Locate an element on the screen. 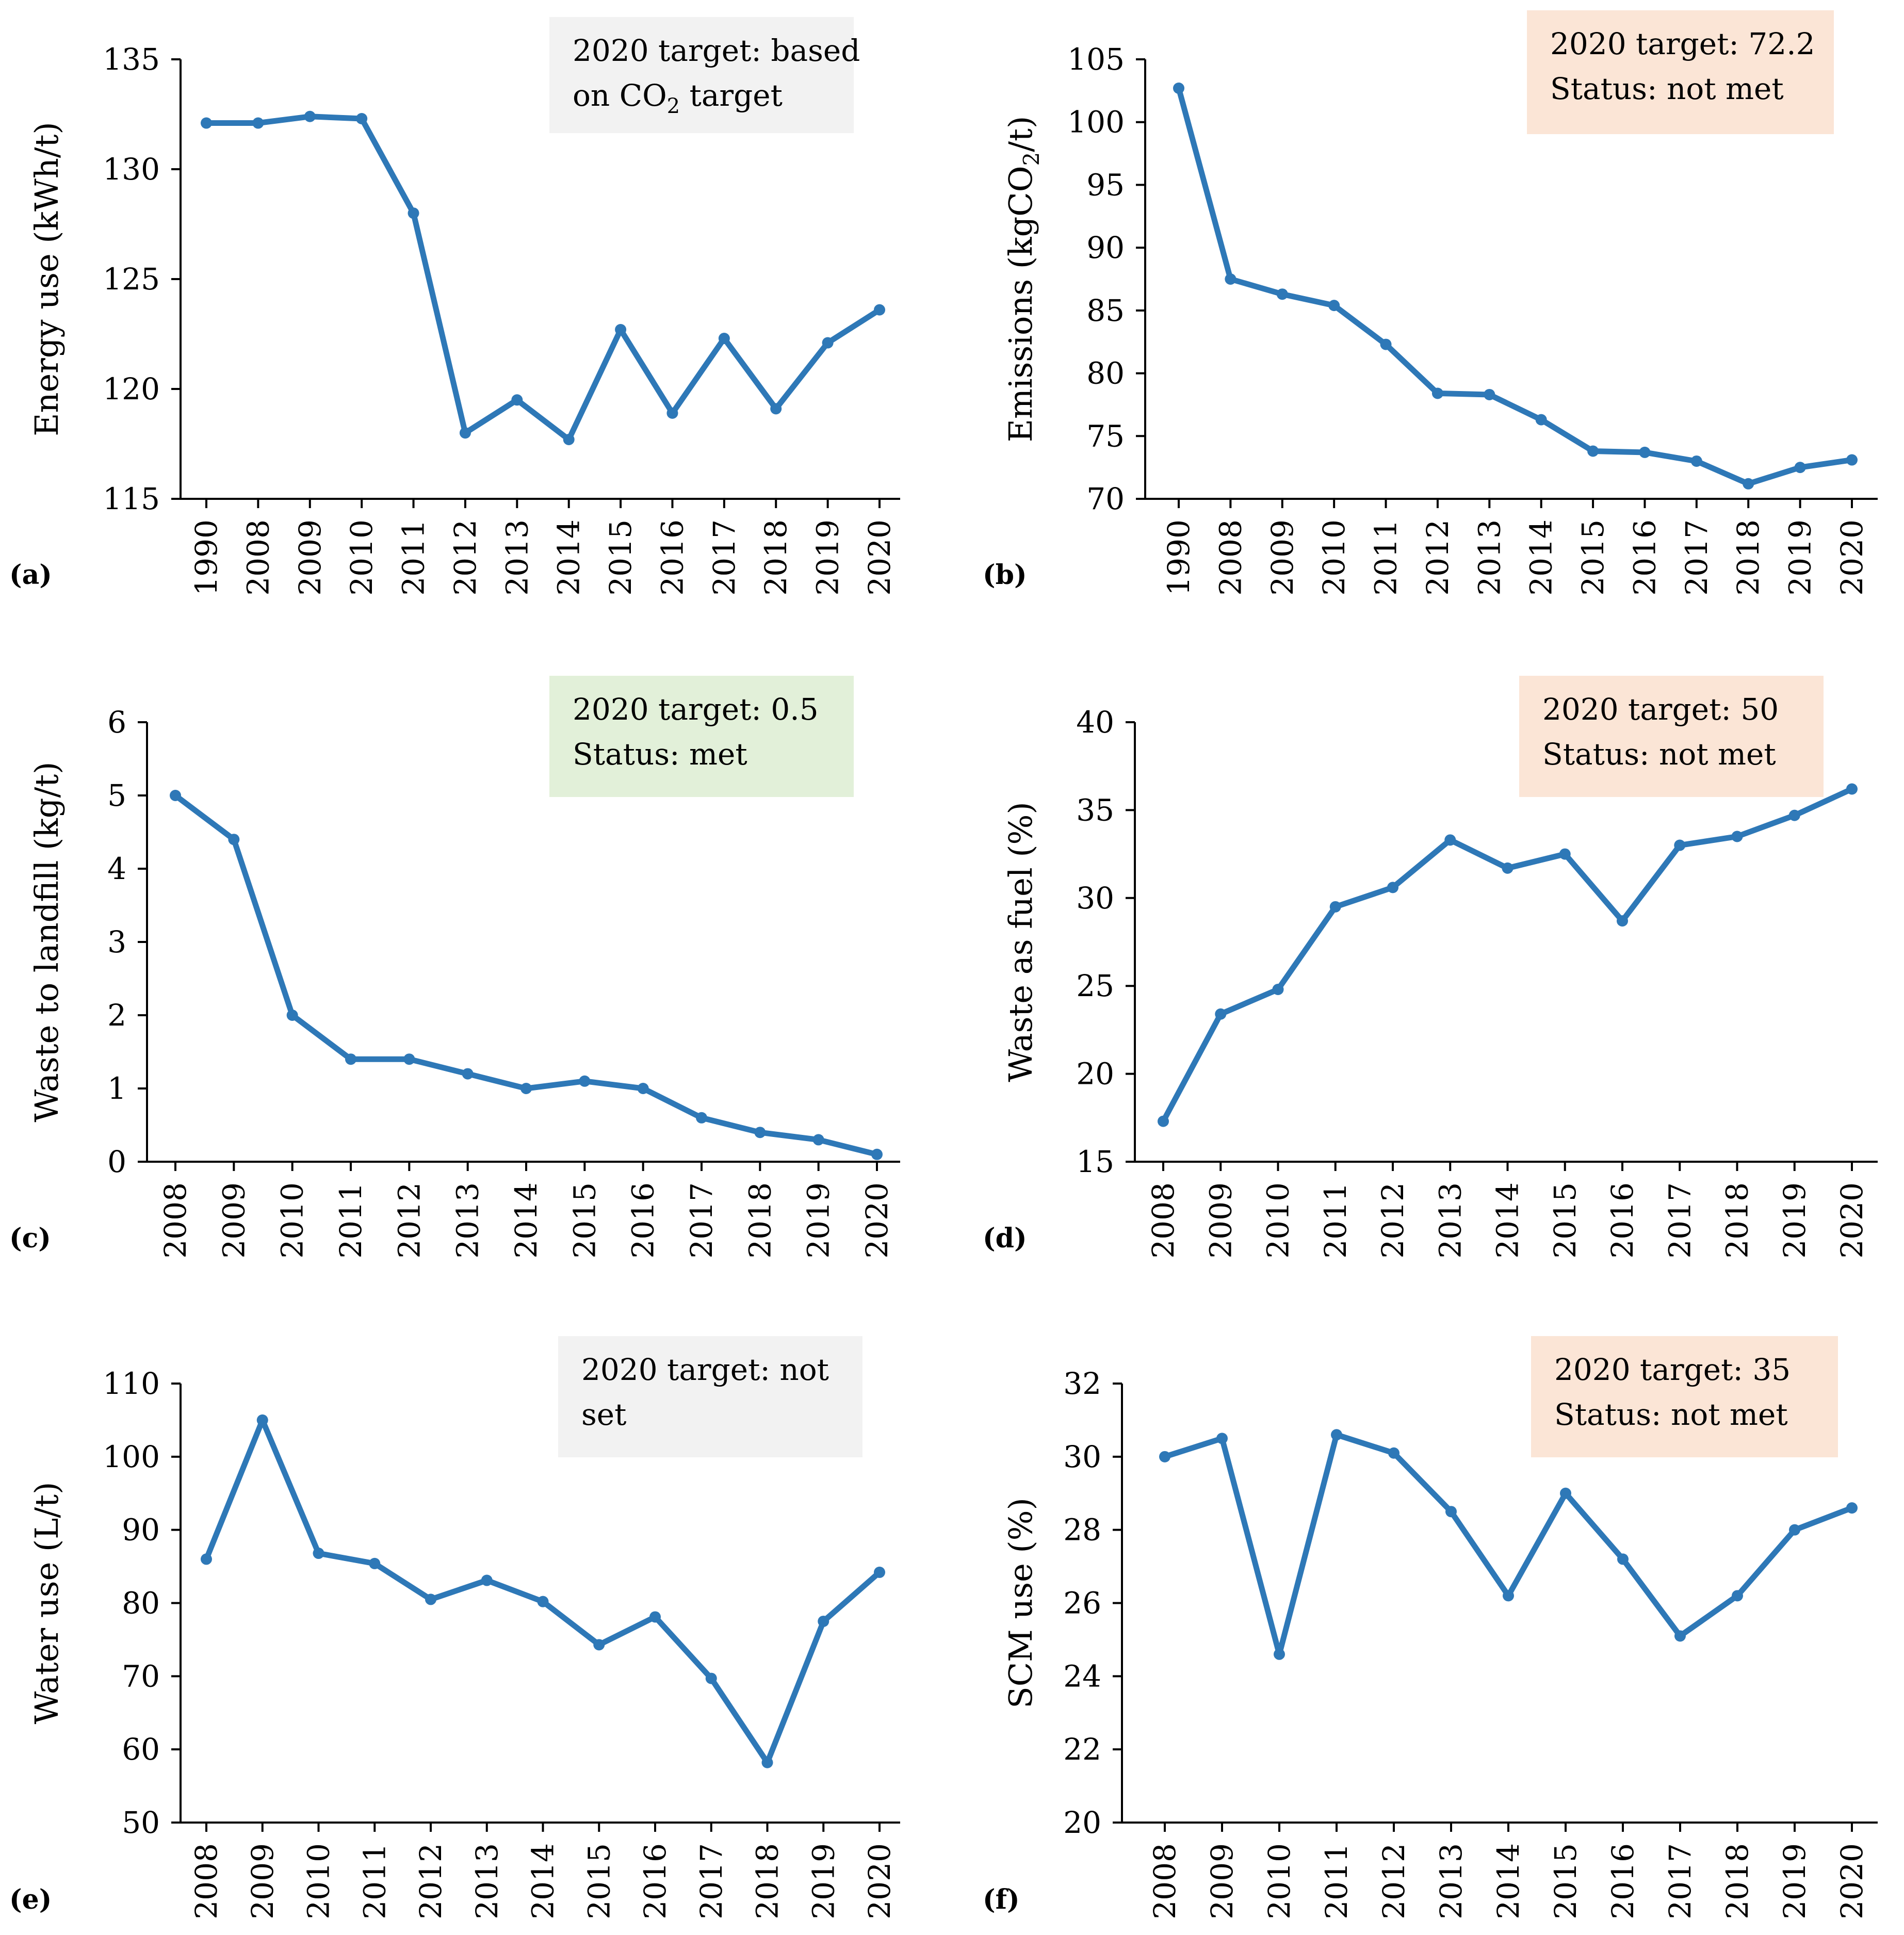 The image size is (1904, 1935). y-tick-label: 70 is located at coordinates (141, 1676).